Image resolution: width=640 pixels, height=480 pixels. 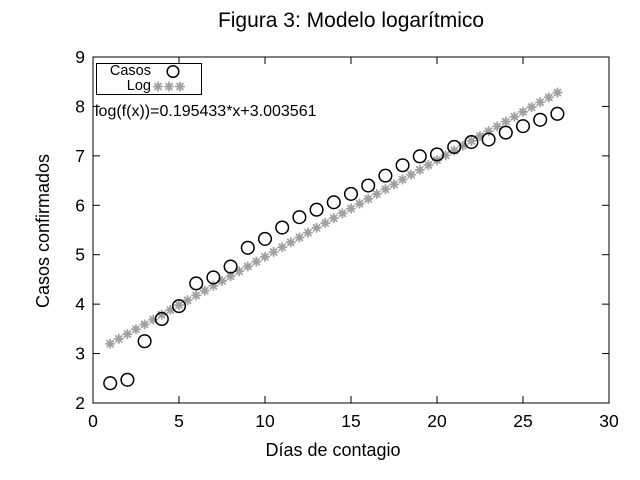 I want to click on legend-item-casos: Casos, so click(x=149, y=71).